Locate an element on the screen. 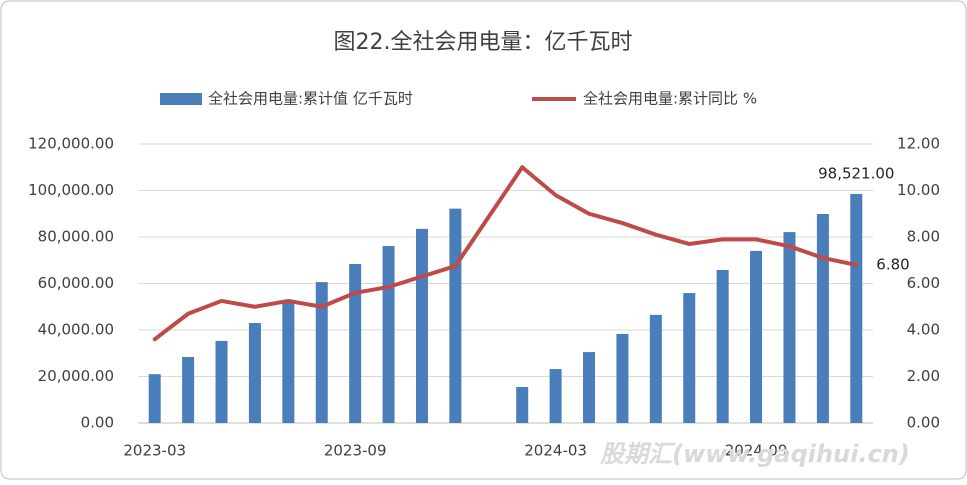 This screenshot has width=967, height=485. x-tick-label: 2024-09 is located at coordinates (756, 451).